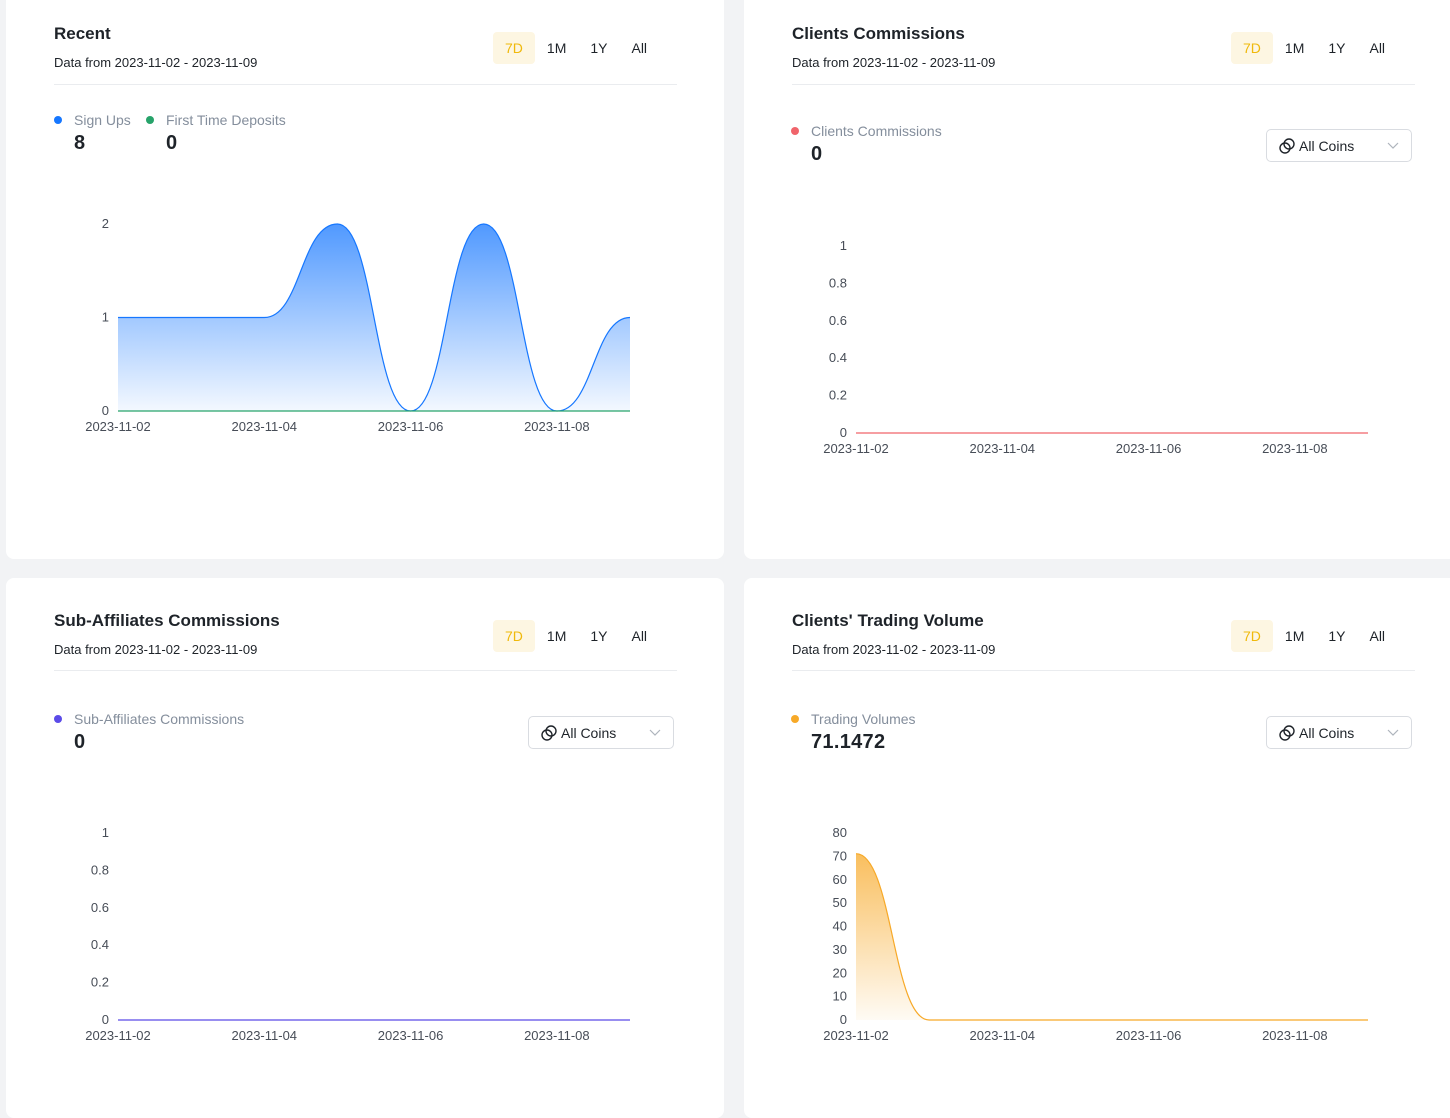 This screenshot has width=1450, height=1118. What do you see at coordinates (226, 120) in the screenshot?
I see `stat-label: First Time Deposits` at bounding box center [226, 120].